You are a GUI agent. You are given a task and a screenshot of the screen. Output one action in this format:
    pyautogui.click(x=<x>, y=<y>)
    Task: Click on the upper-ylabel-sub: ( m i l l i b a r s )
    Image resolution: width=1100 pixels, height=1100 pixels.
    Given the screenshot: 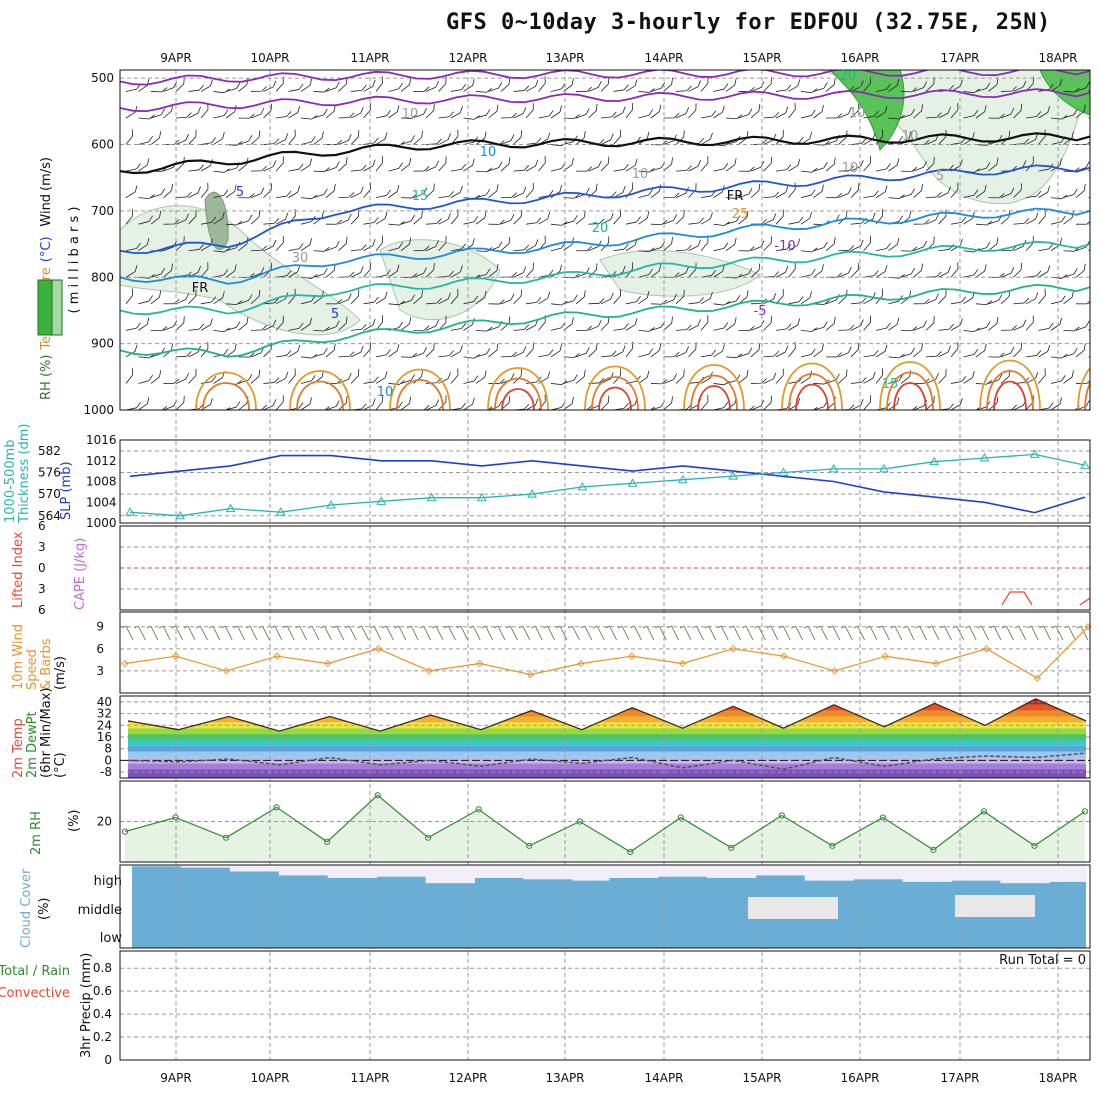 What is the action you would take?
    pyautogui.click(x=74, y=260)
    